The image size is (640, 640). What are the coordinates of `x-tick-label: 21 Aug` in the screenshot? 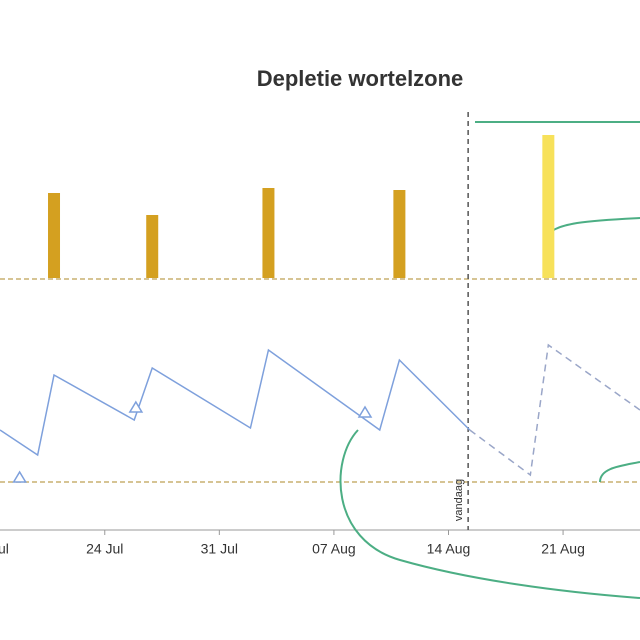 It's located at (563, 549).